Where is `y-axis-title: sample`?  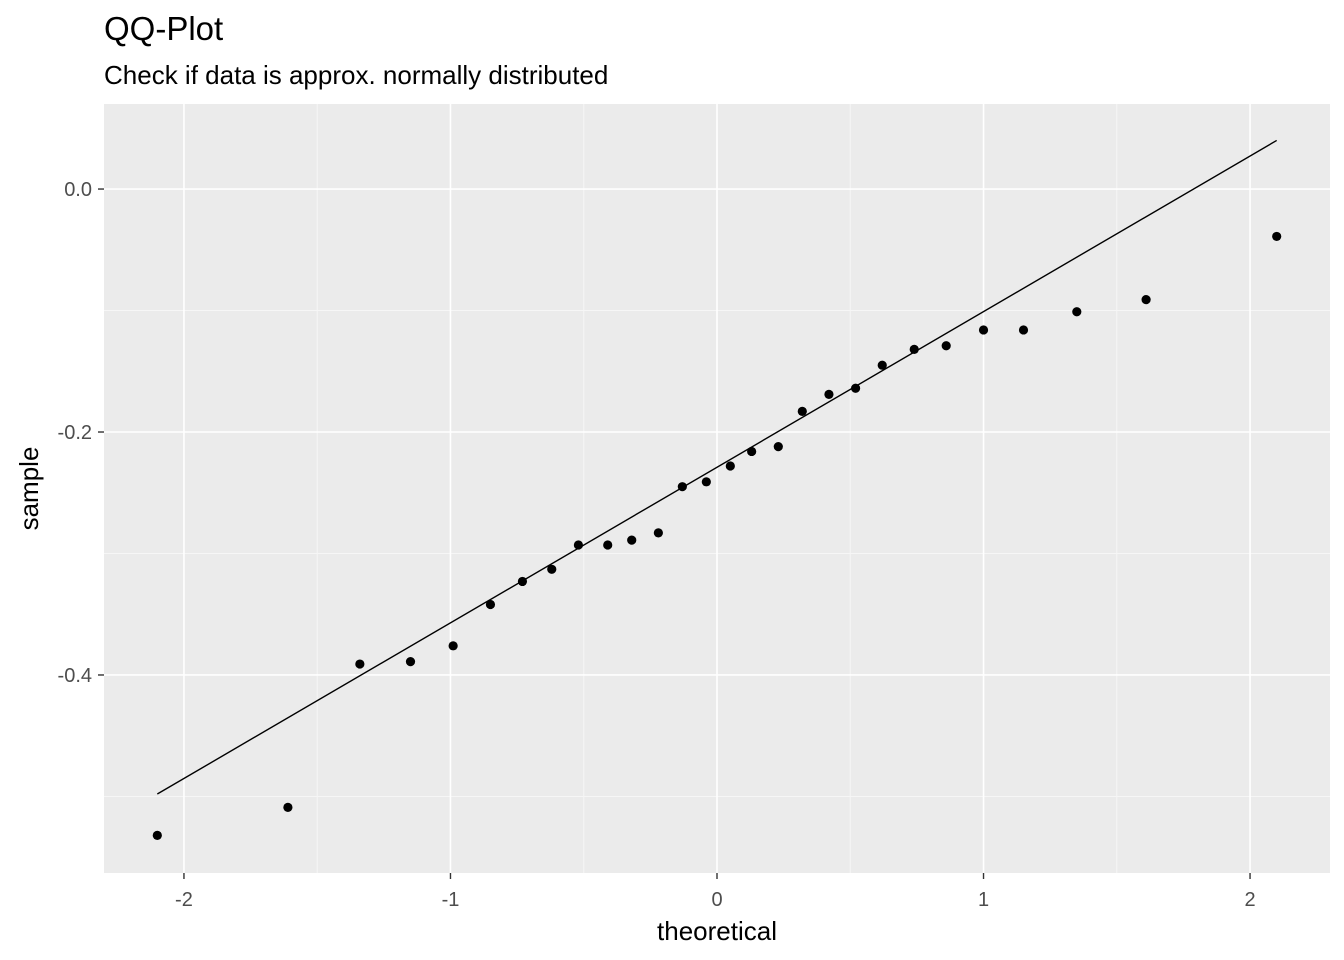 y-axis-title: sample is located at coordinates (29, 489).